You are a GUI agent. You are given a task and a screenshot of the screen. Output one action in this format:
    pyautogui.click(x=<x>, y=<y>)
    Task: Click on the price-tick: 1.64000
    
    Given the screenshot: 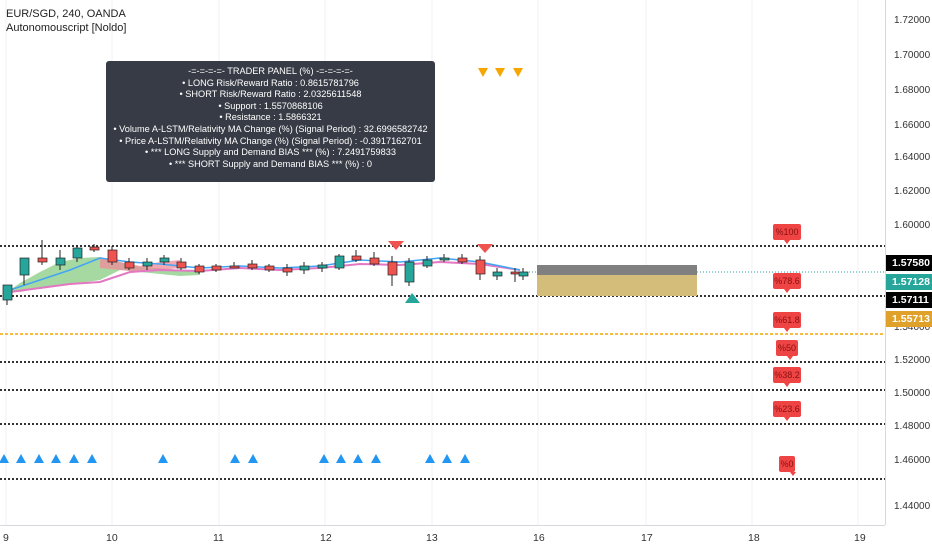 What is the action you would take?
    pyautogui.click(x=912, y=157)
    